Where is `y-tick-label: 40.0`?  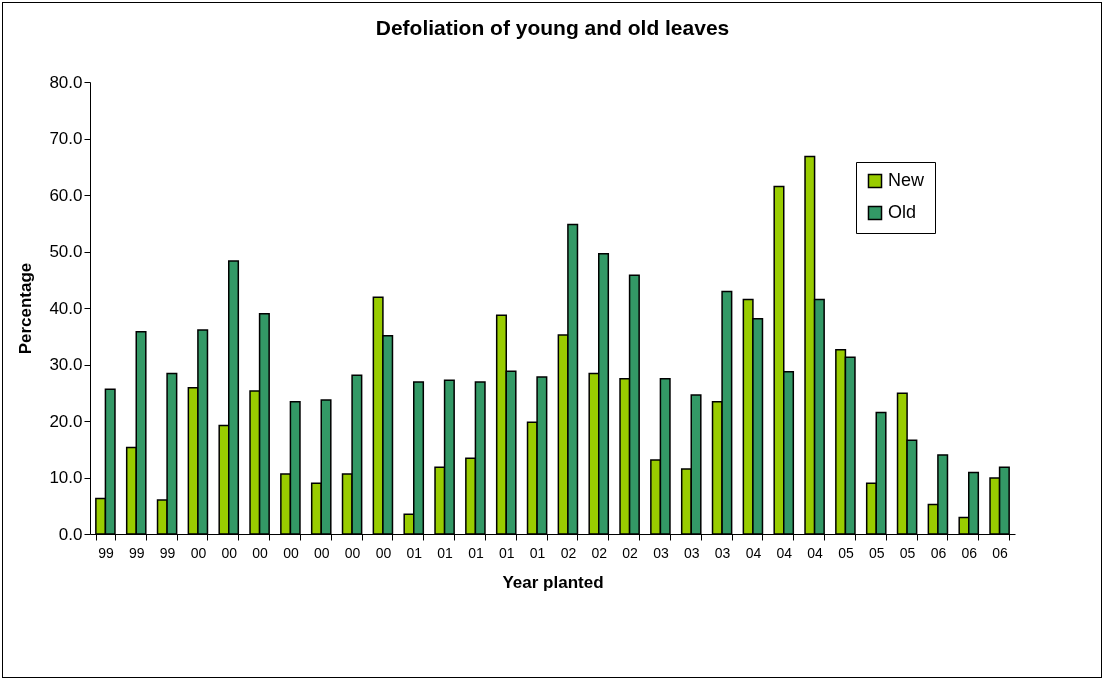 y-tick-label: 40.0 is located at coordinates (66, 308).